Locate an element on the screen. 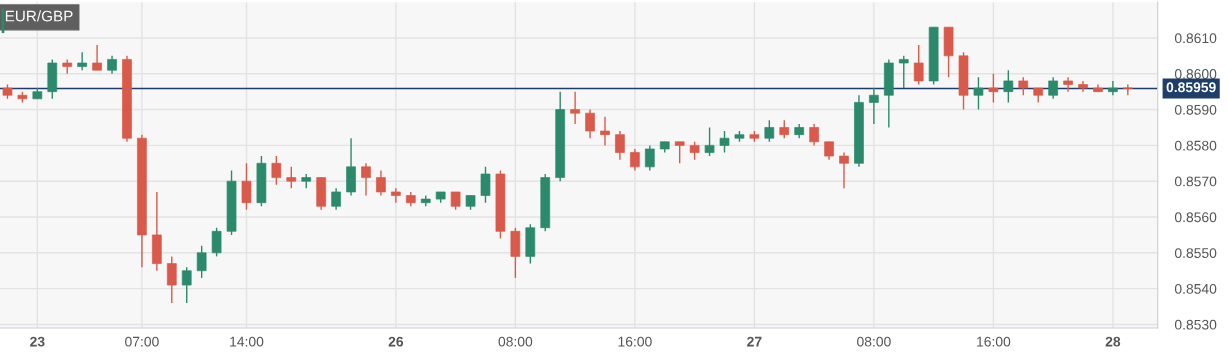  y-tick-label: 0.8530 is located at coordinates (1195, 324).